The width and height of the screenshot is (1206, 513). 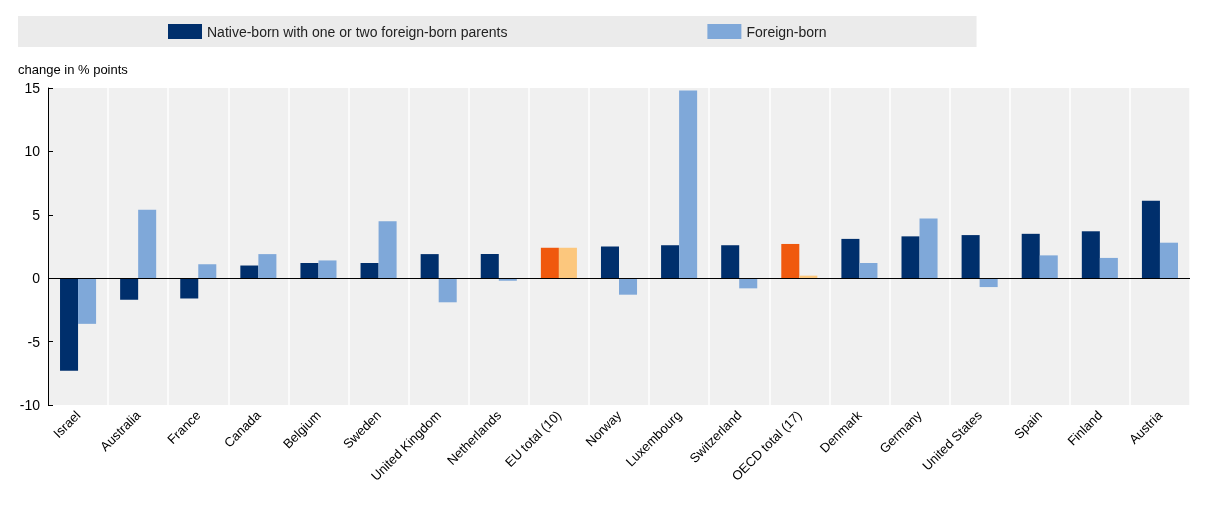 What do you see at coordinates (30, 405) in the screenshot?
I see `y-tick-label: -10` at bounding box center [30, 405].